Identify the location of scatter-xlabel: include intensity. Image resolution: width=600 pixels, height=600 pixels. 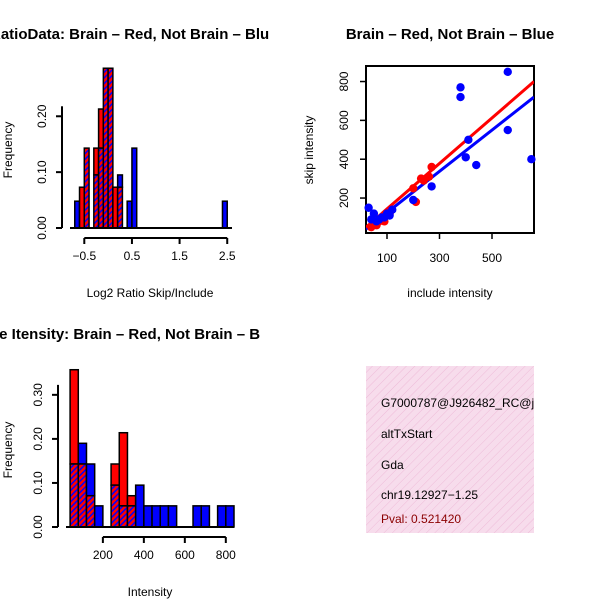
(449, 293).